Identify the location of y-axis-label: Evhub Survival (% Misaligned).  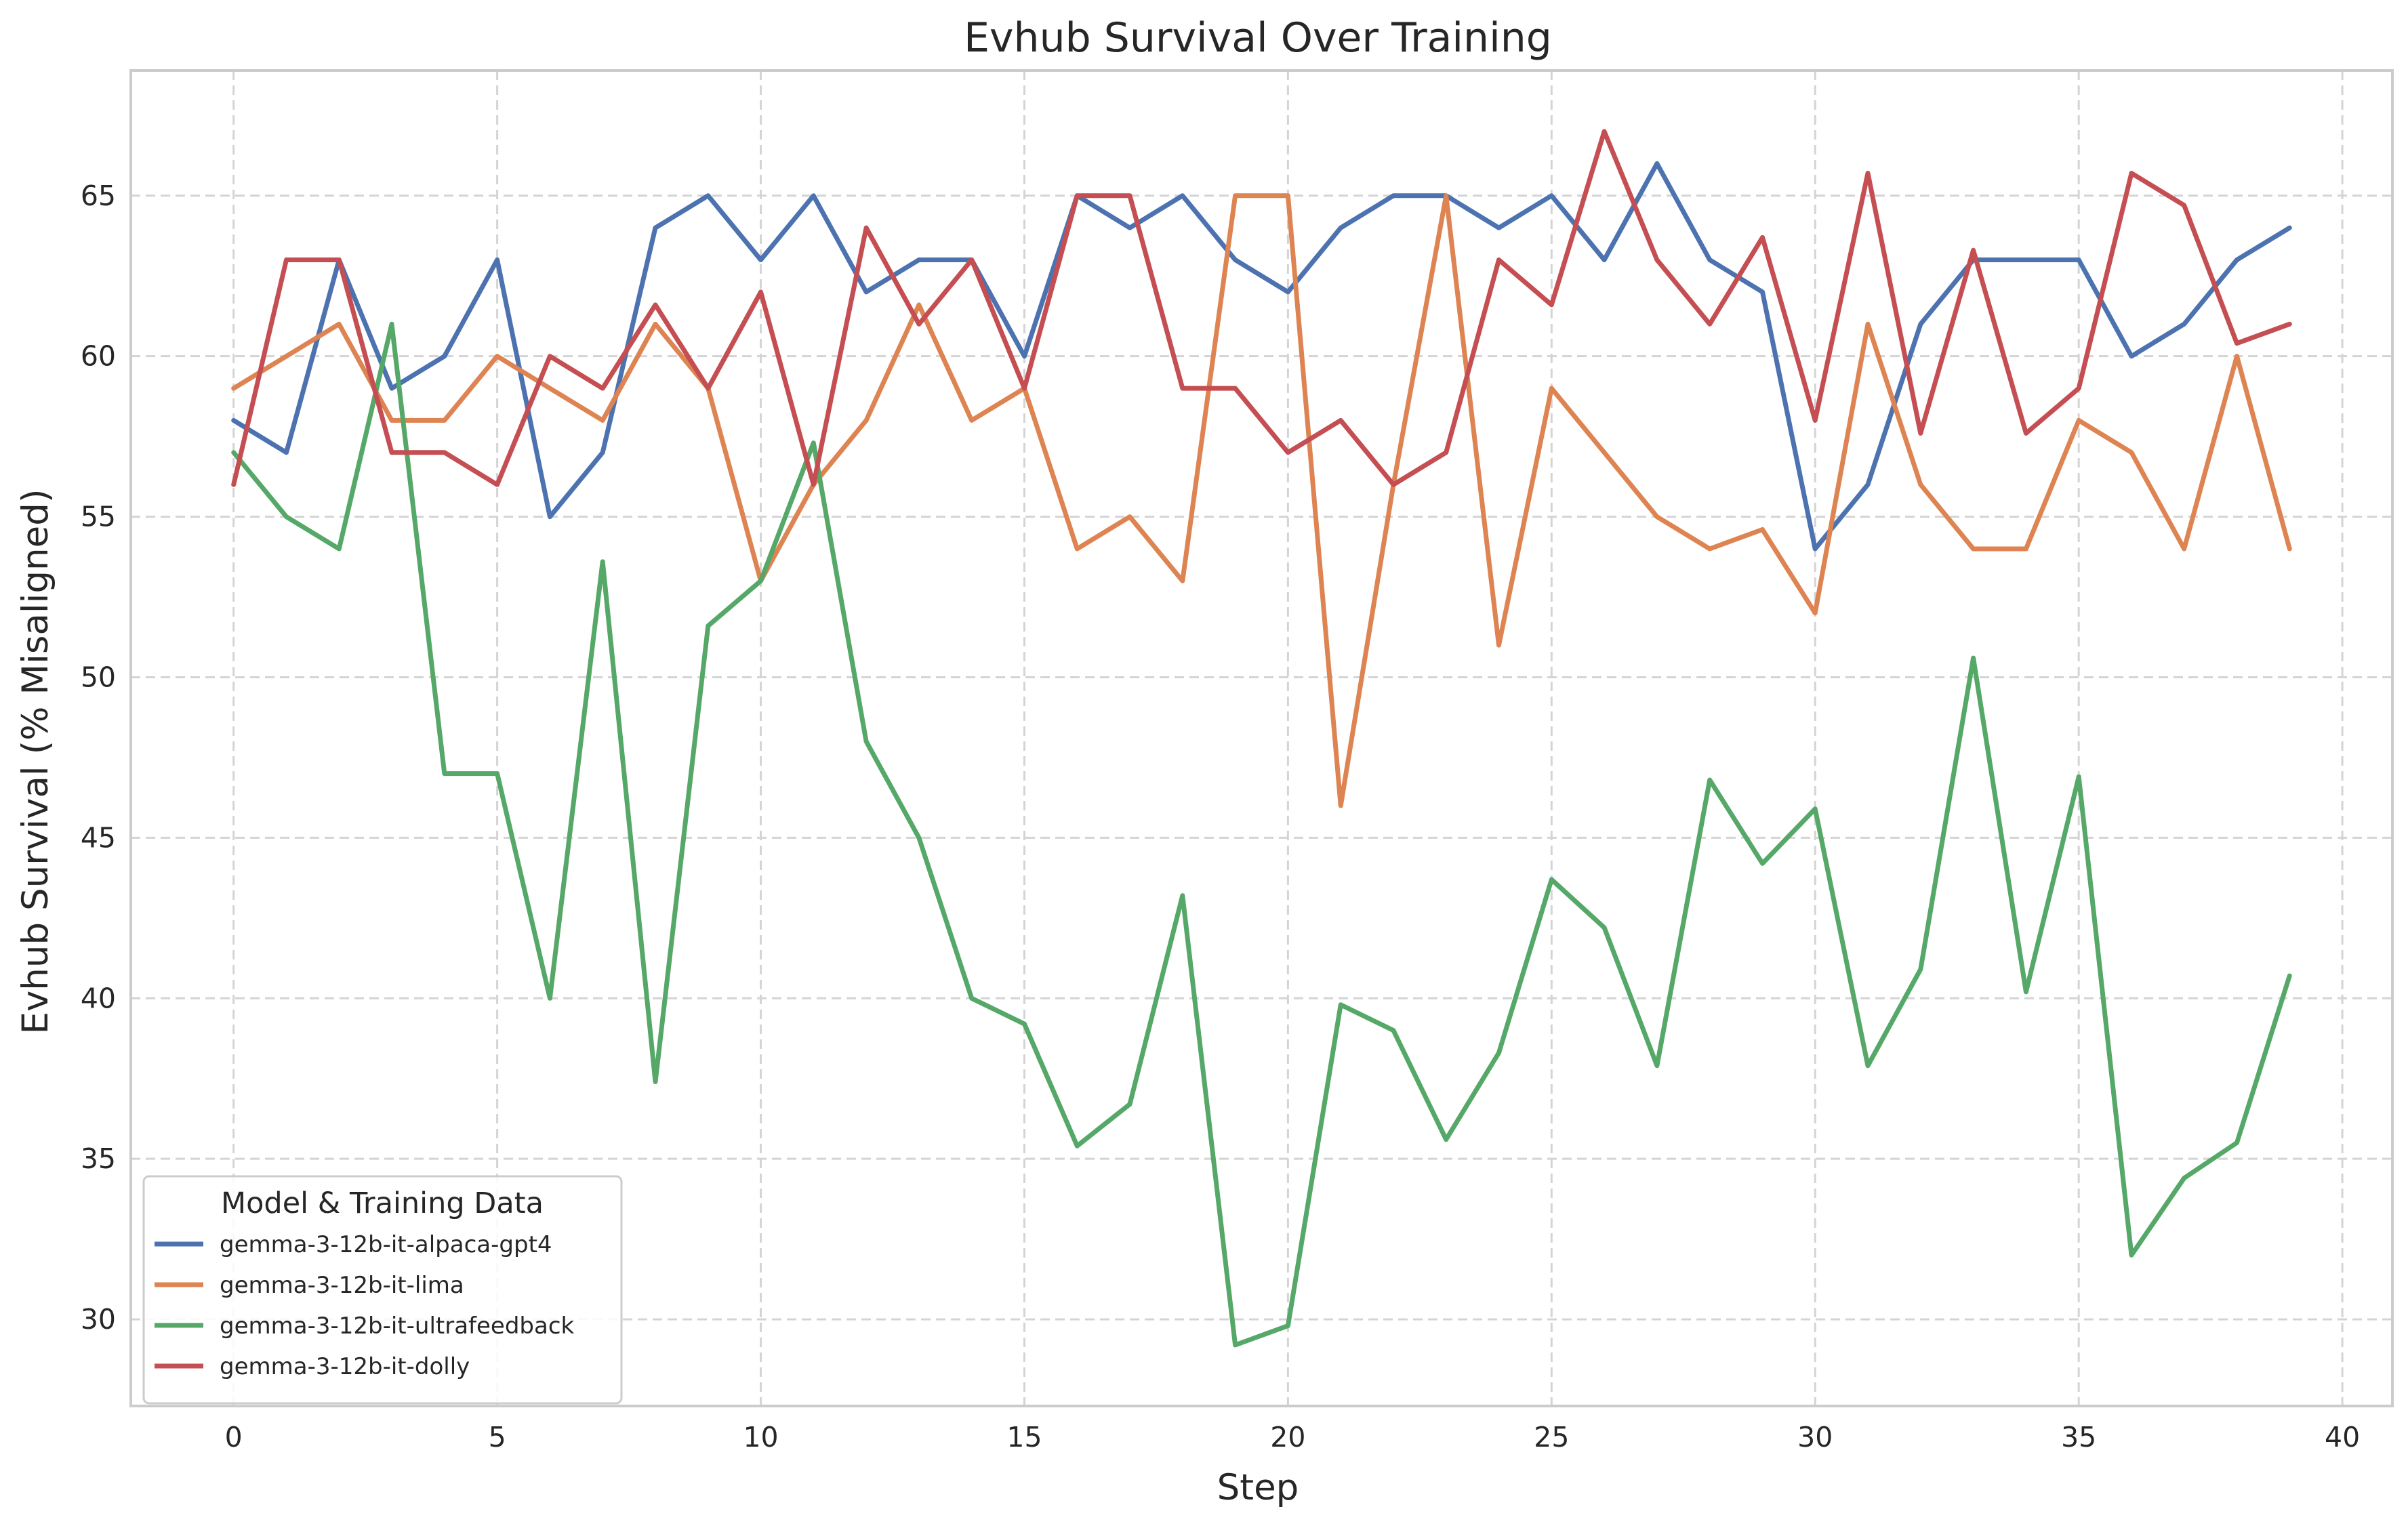
(35, 761).